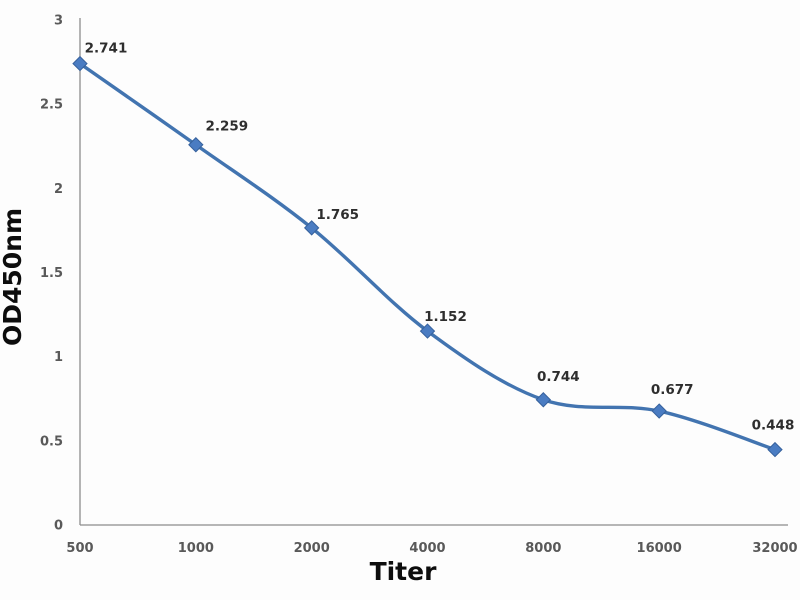 Image resolution: width=800 pixels, height=600 pixels. What do you see at coordinates (58, 357) in the screenshot?
I see `y-tick-label: 1` at bounding box center [58, 357].